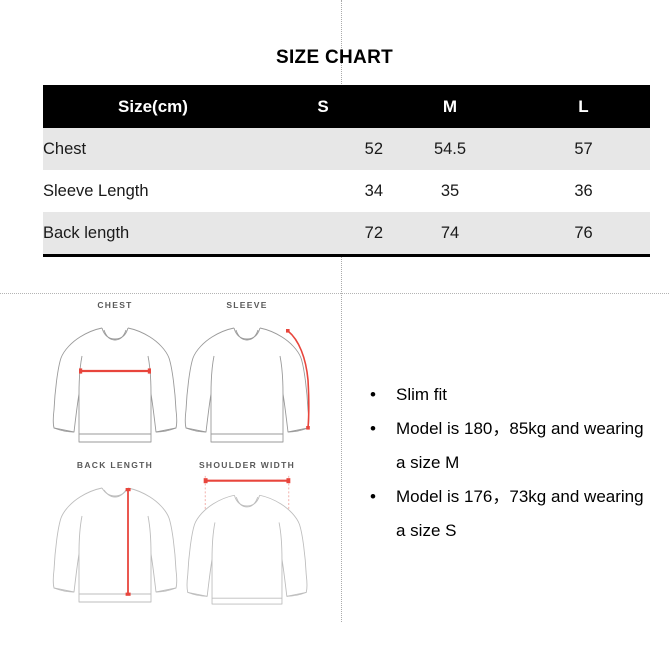  Describe the element at coordinates (450, 191) in the screenshot. I see `cell-sleeve-length-m: 35` at that location.